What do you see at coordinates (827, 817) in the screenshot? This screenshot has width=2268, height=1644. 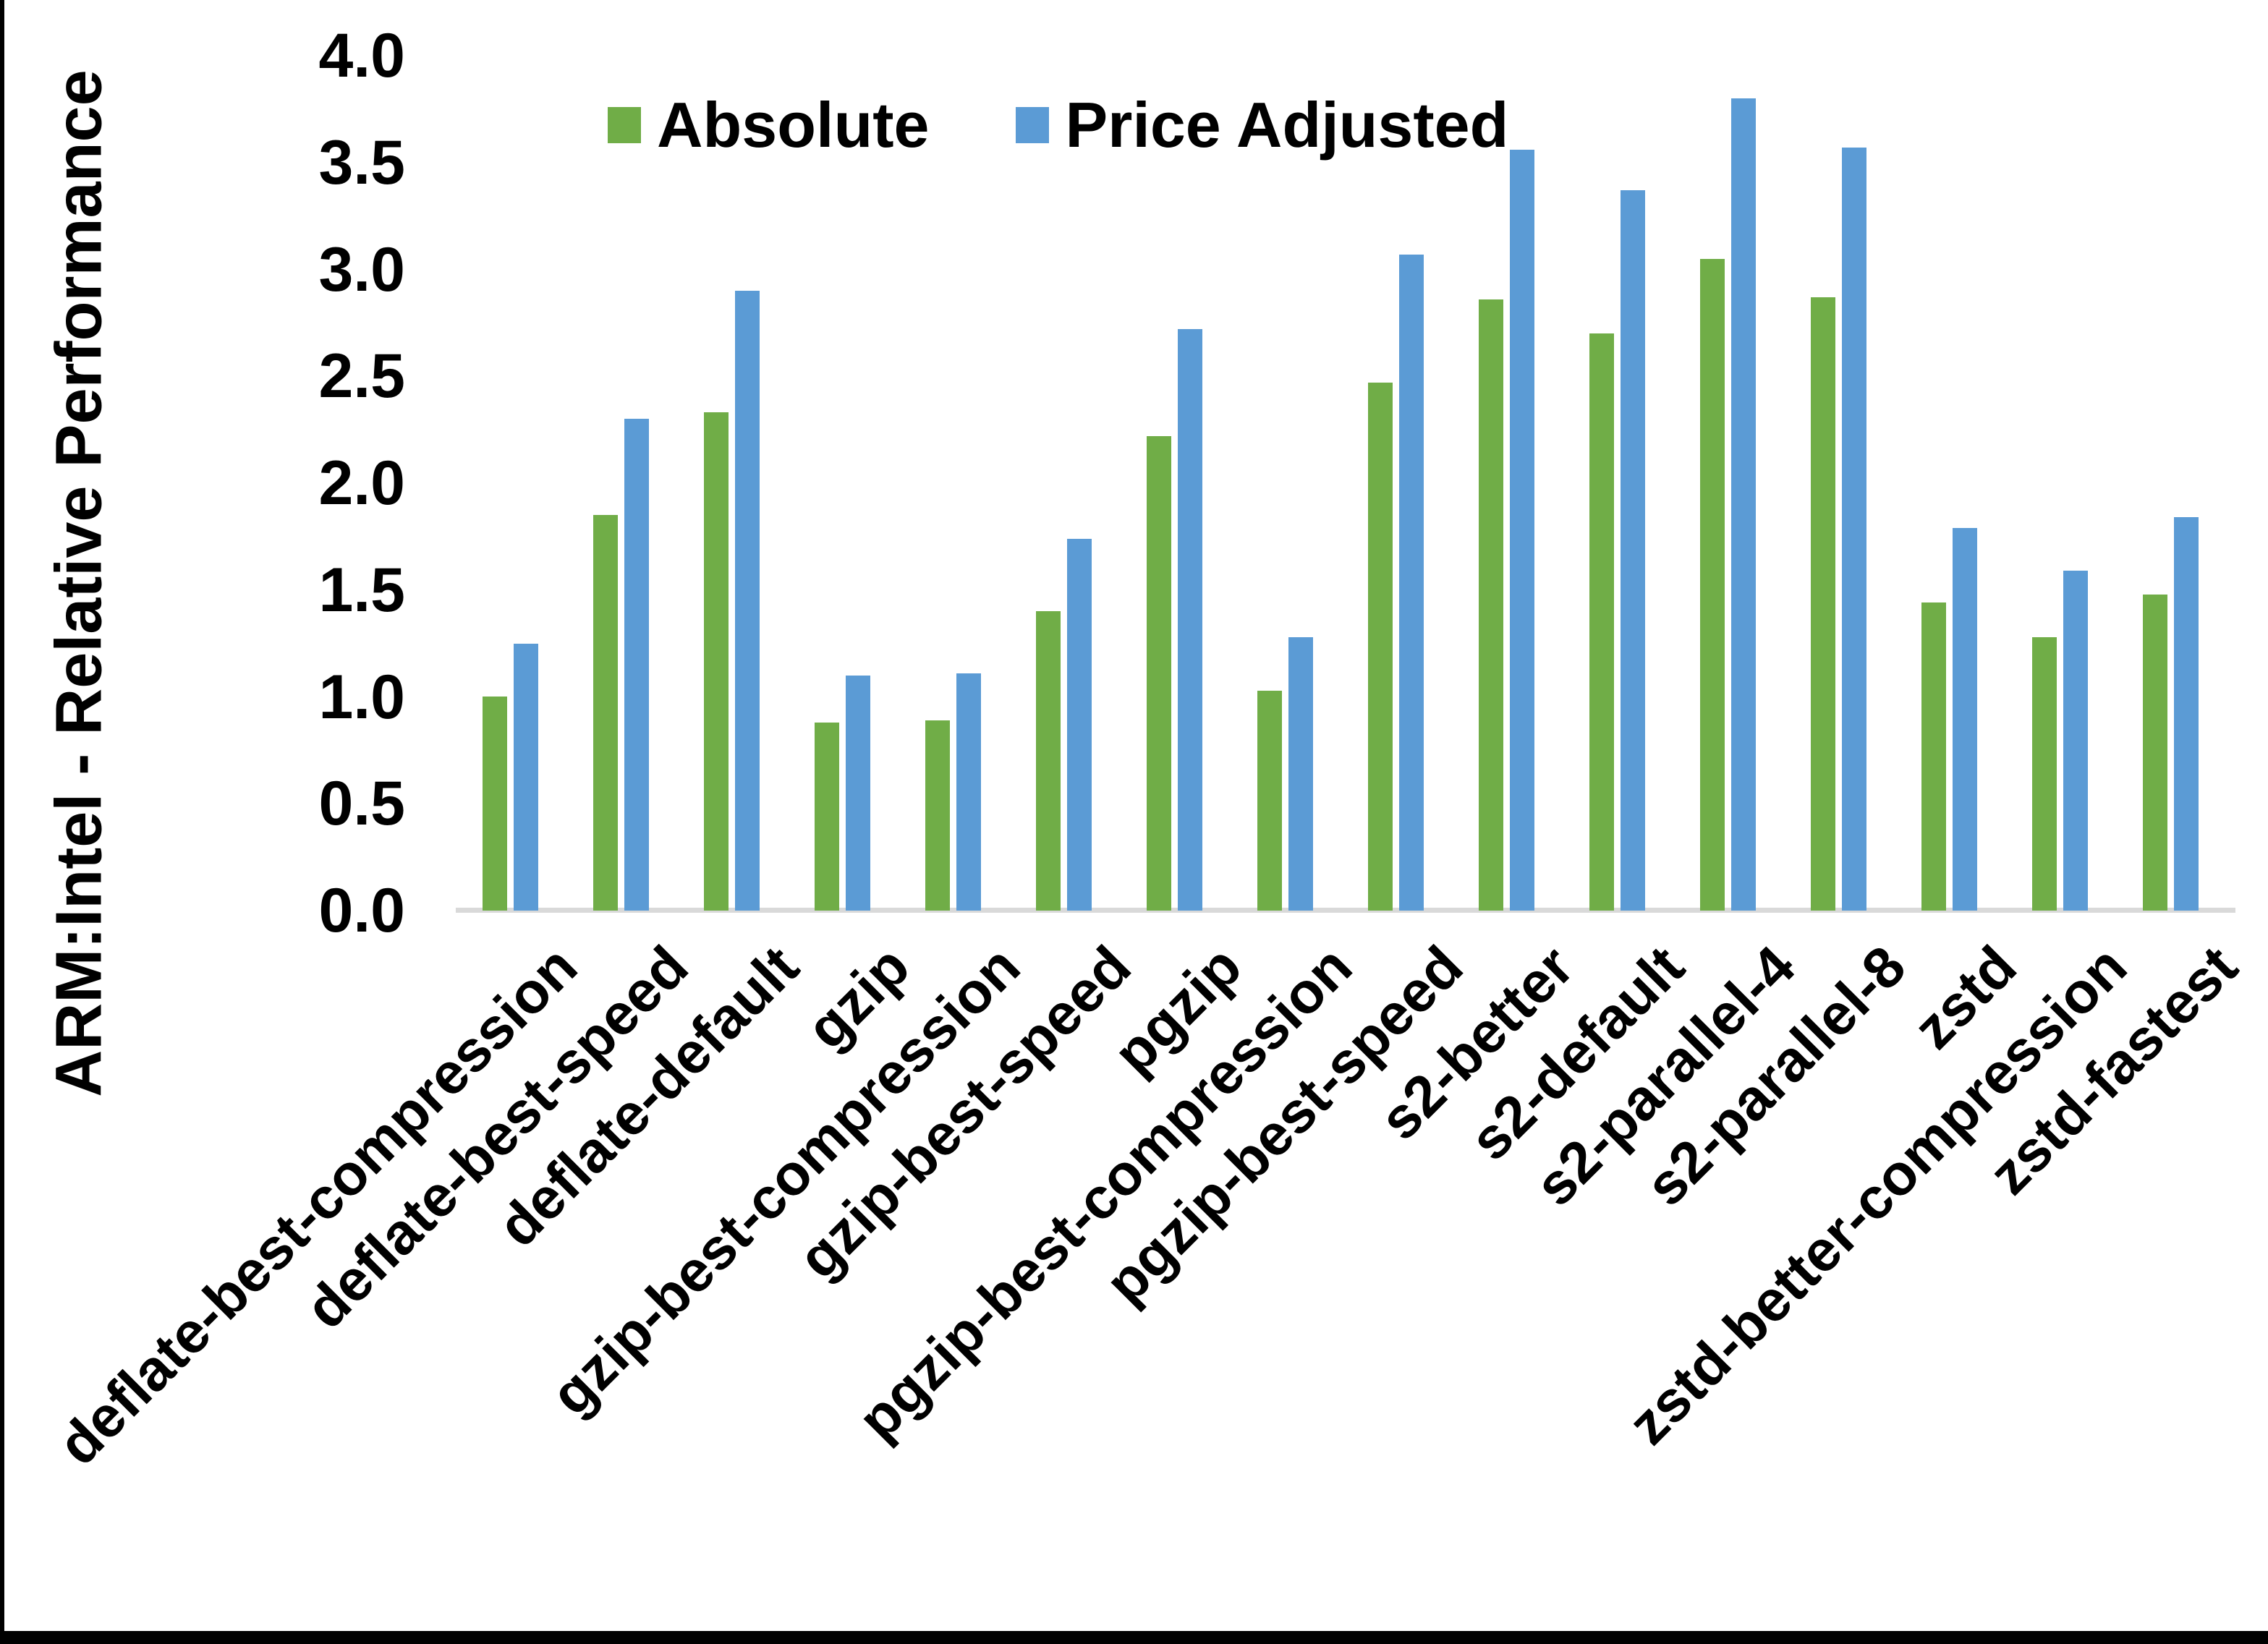 I see `bar-gzip-absolute` at bounding box center [827, 817].